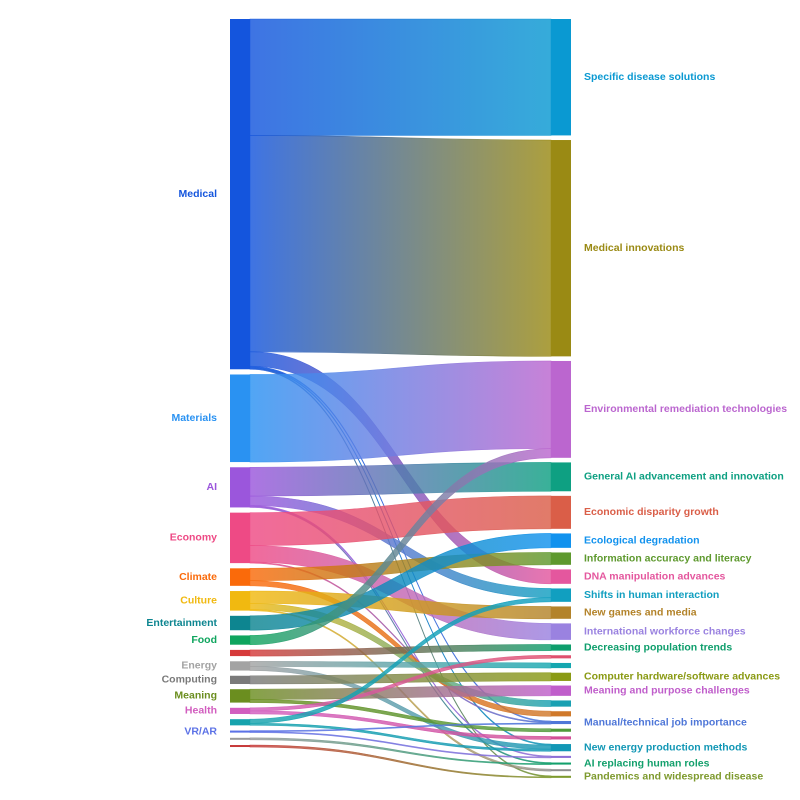 The height and width of the screenshot is (800, 800). Describe the element at coordinates (240, 710) in the screenshot. I see `source-node-health` at that location.